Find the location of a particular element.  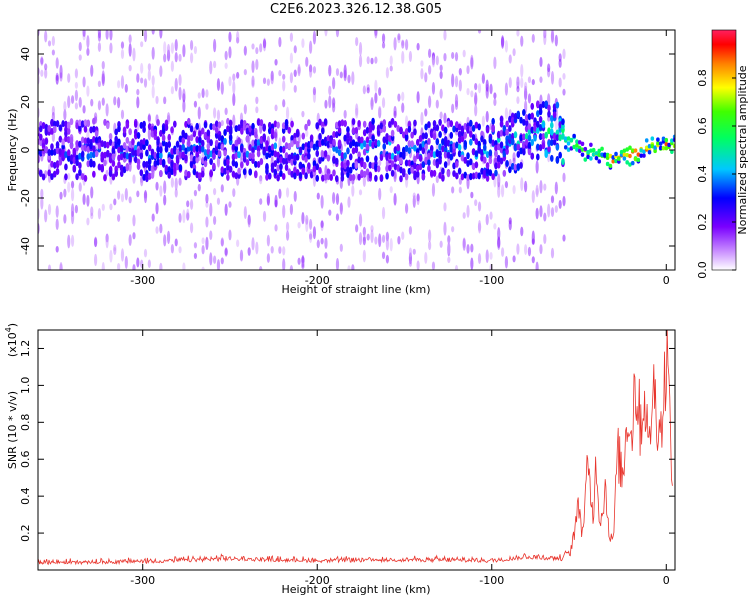

colorbar-label: Normalized spectral amplitude is located at coordinates (742, 149).